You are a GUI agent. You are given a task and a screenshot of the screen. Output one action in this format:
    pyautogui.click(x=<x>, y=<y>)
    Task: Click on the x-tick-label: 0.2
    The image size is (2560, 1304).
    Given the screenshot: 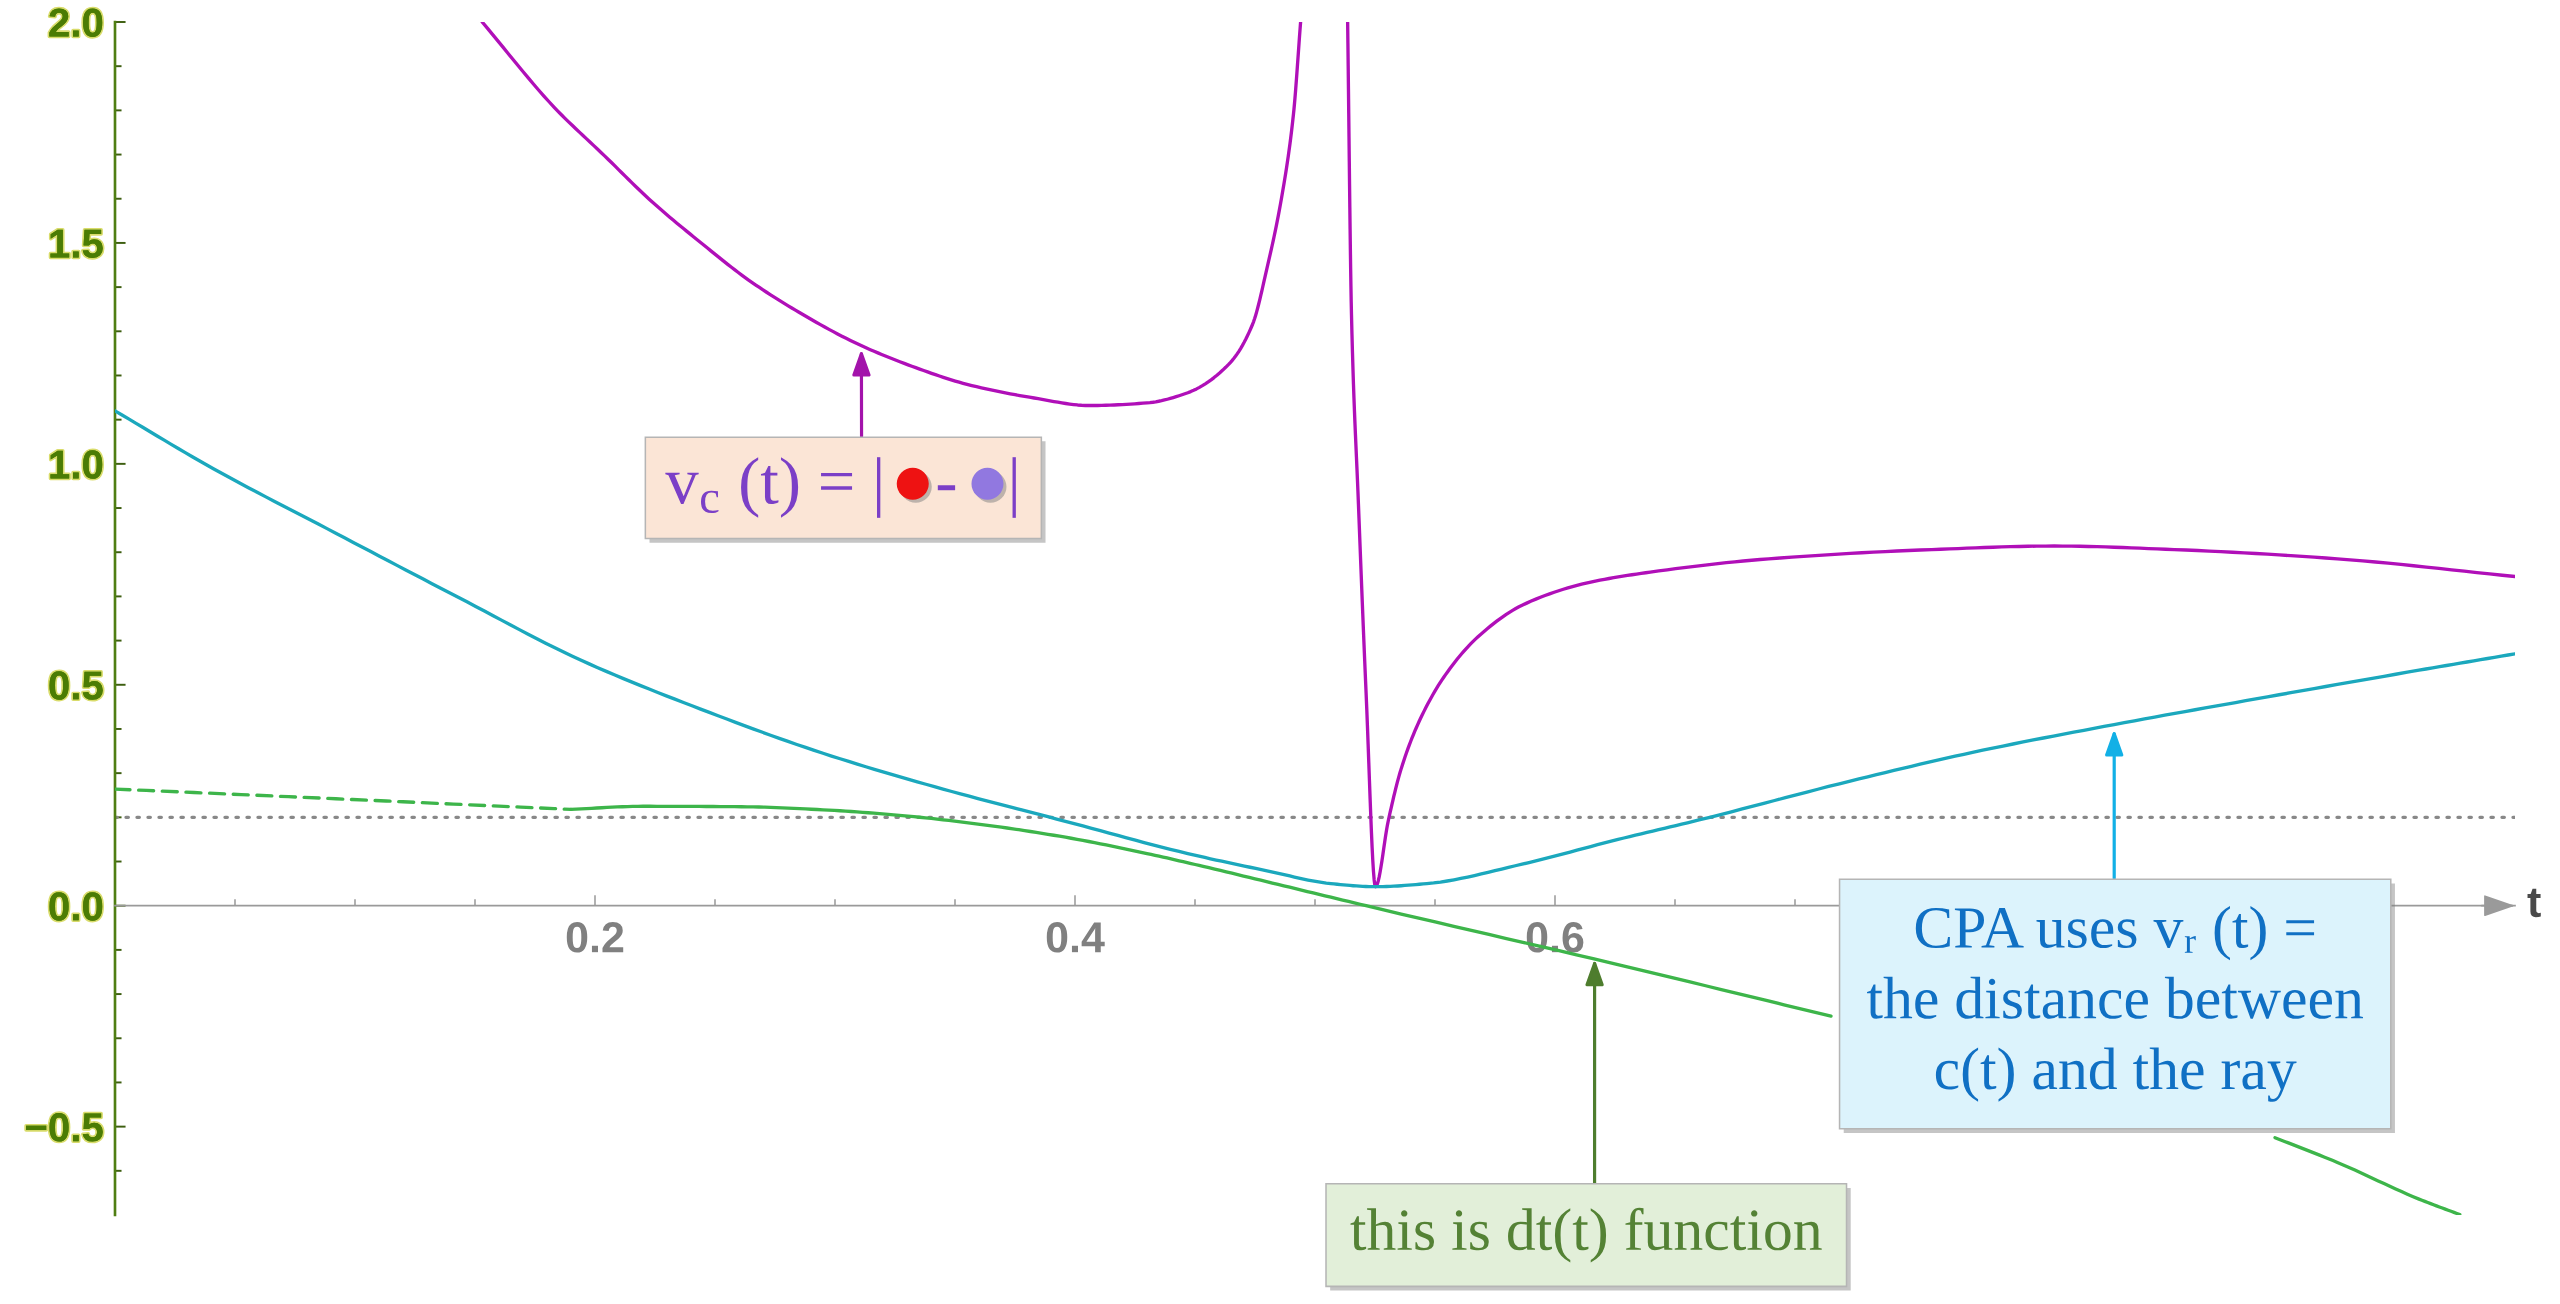 What is the action you would take?
    pyautogui.click(x=595, y=937)
    